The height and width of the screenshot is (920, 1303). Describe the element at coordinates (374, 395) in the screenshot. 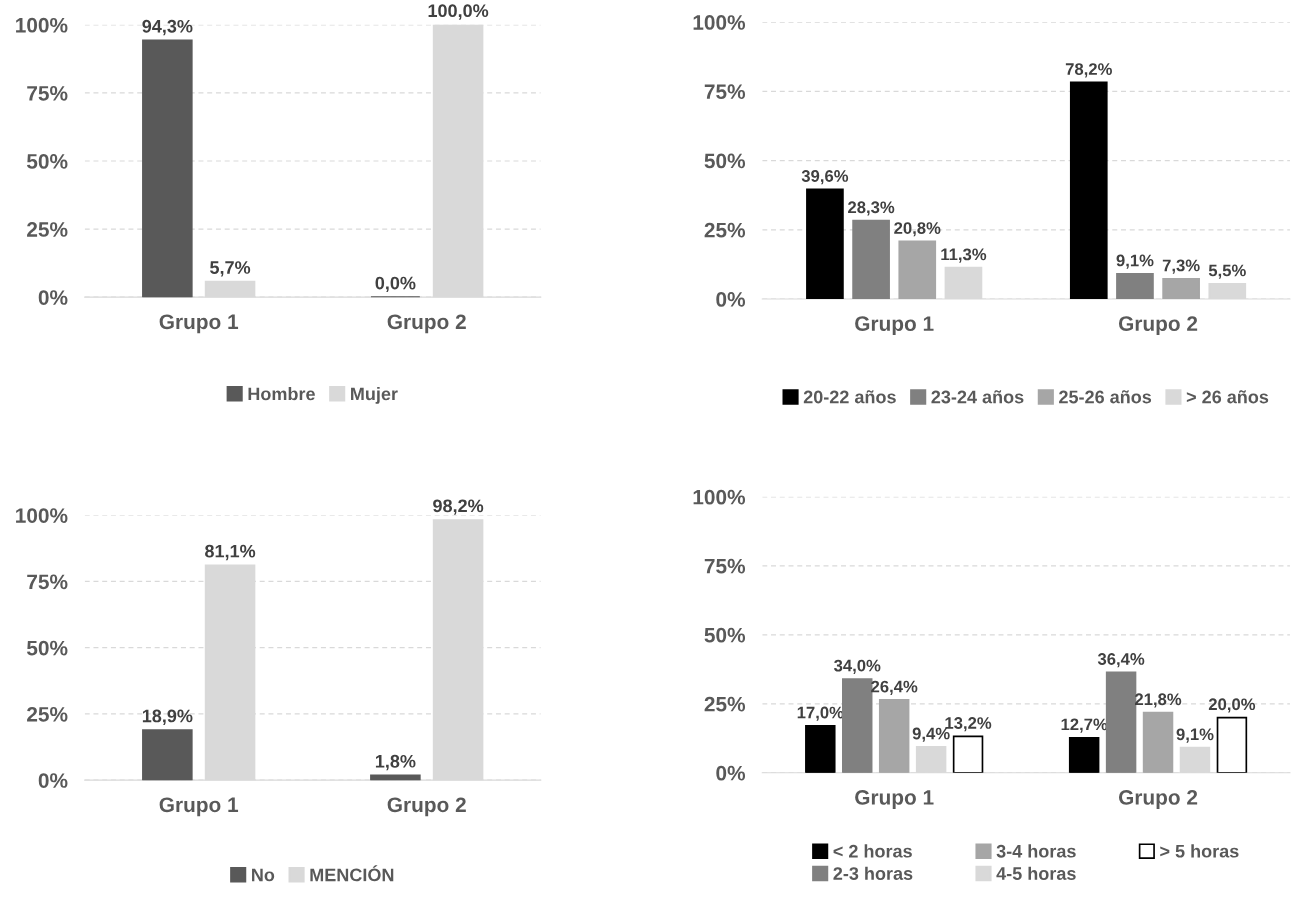

I see `legend-label: Mujer` at that location.